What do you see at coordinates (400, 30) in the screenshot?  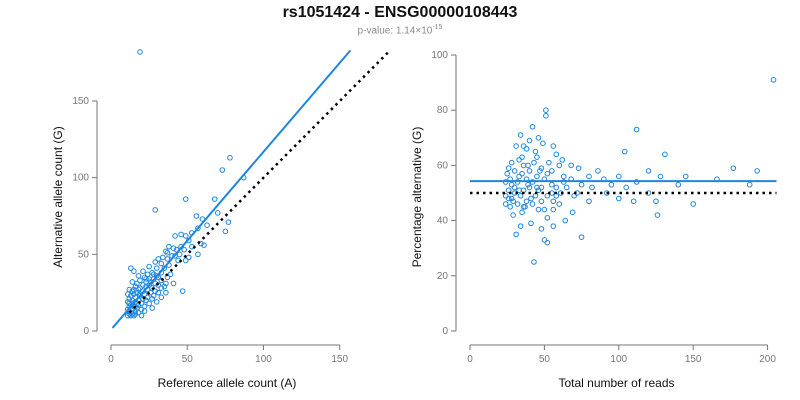 I see `chart-subtitle: p-value: 1.14×10-15` at bounding box center [400, 30].